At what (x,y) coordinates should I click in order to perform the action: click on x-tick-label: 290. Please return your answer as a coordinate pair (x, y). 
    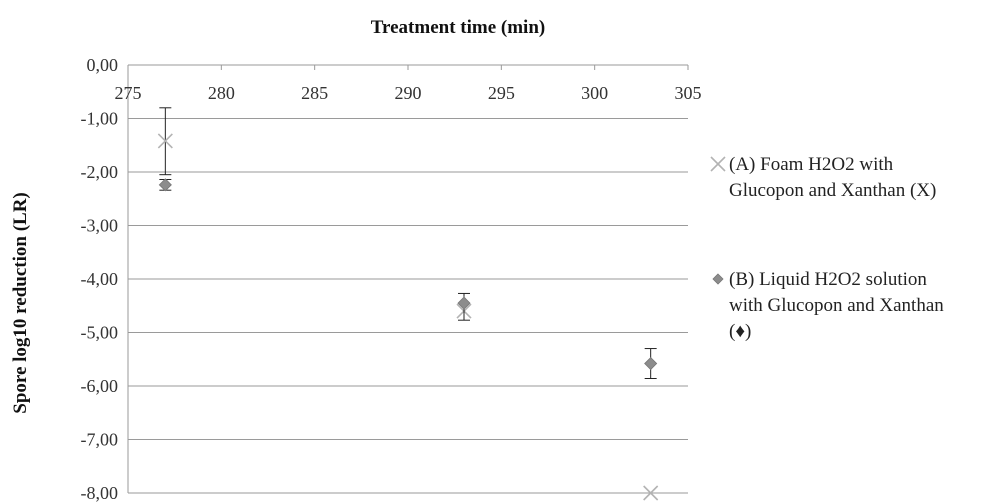
    Looking at the image, I should click on (408, 93).